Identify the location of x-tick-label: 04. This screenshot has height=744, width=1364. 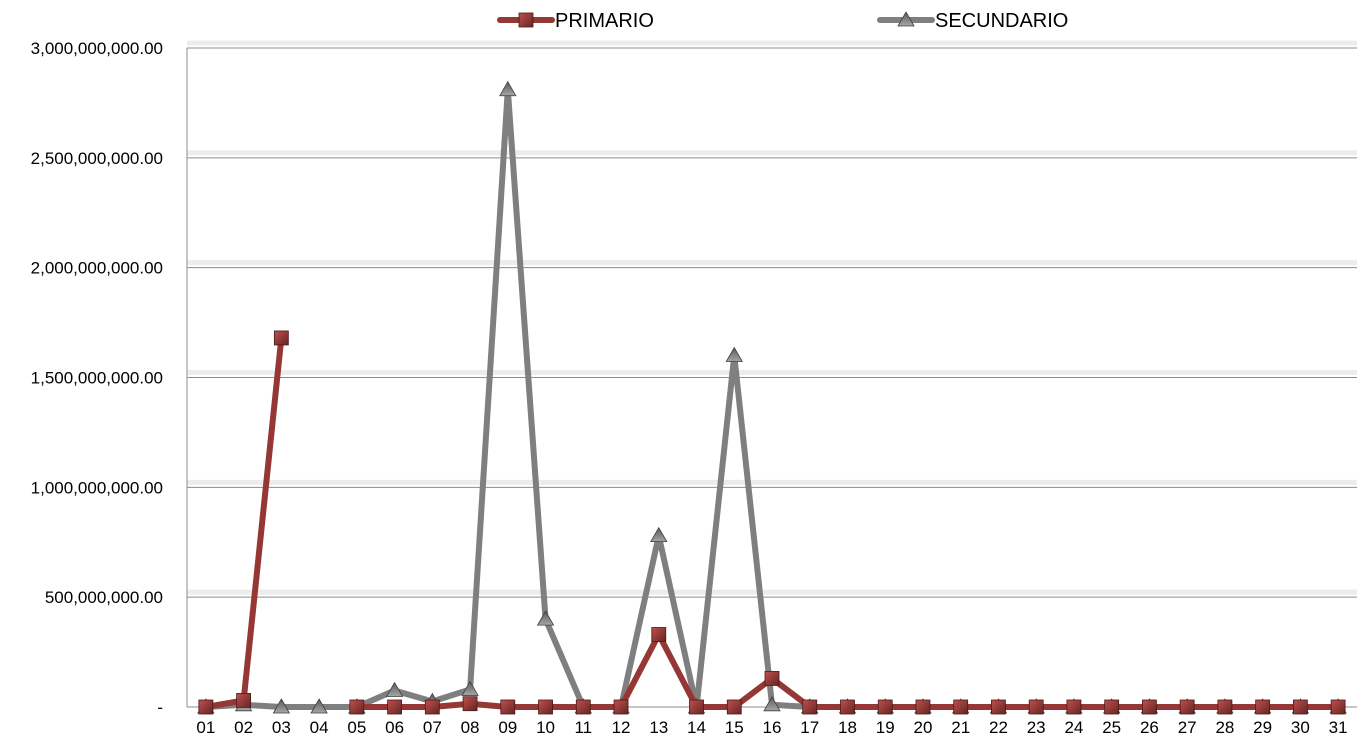
(319, 727).